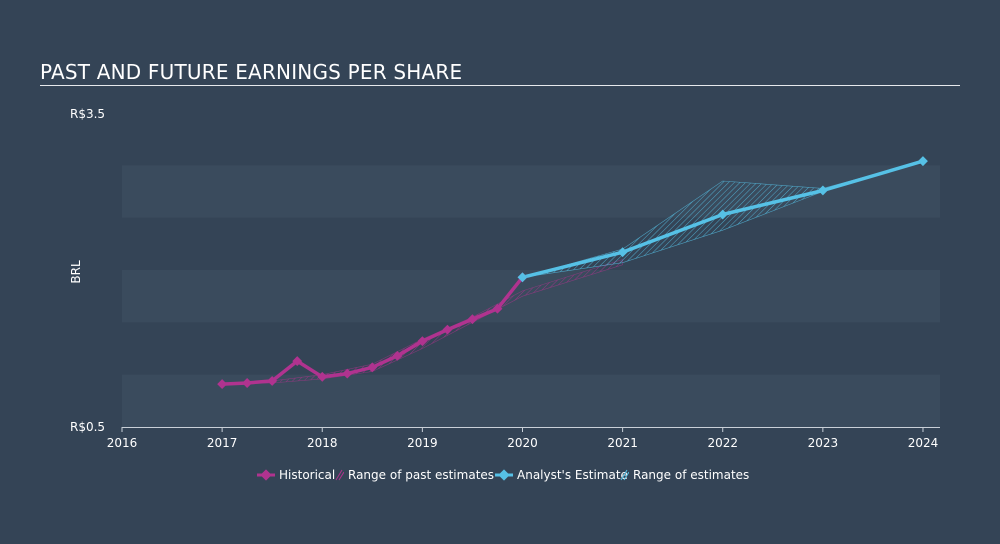 This screenshot has width=1000, height=544. What do you see at coordinates (251, 72) in the screenshot?
I see `chart-title: PAST AND FUTURE EARNINGS PER SHARE` at bounding box center [251, 72].